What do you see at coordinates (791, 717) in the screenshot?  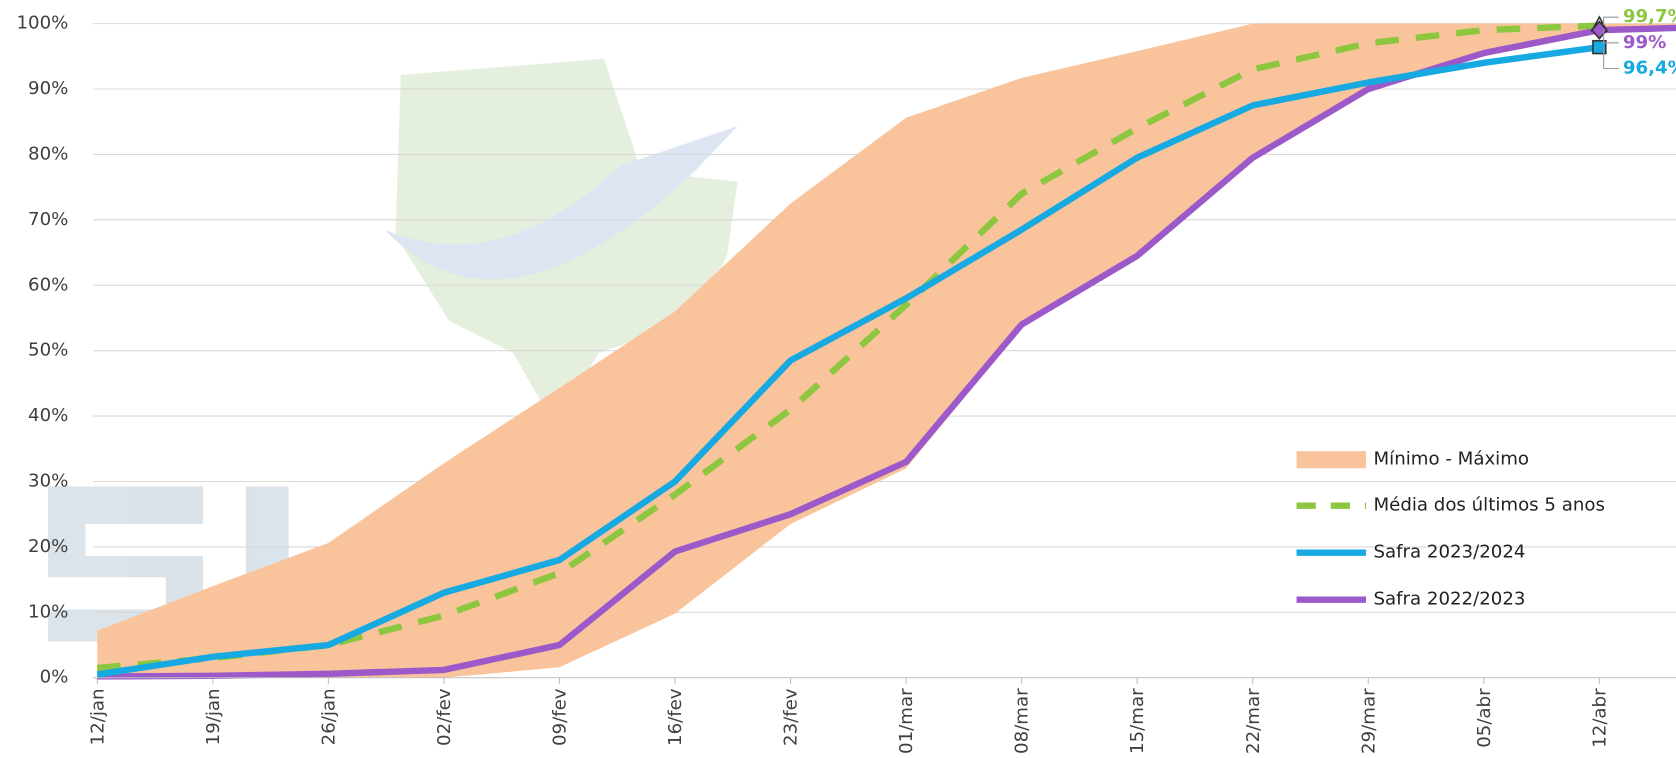 I see `x-tick-label: 23/fev` at bounding box center [791, 717].